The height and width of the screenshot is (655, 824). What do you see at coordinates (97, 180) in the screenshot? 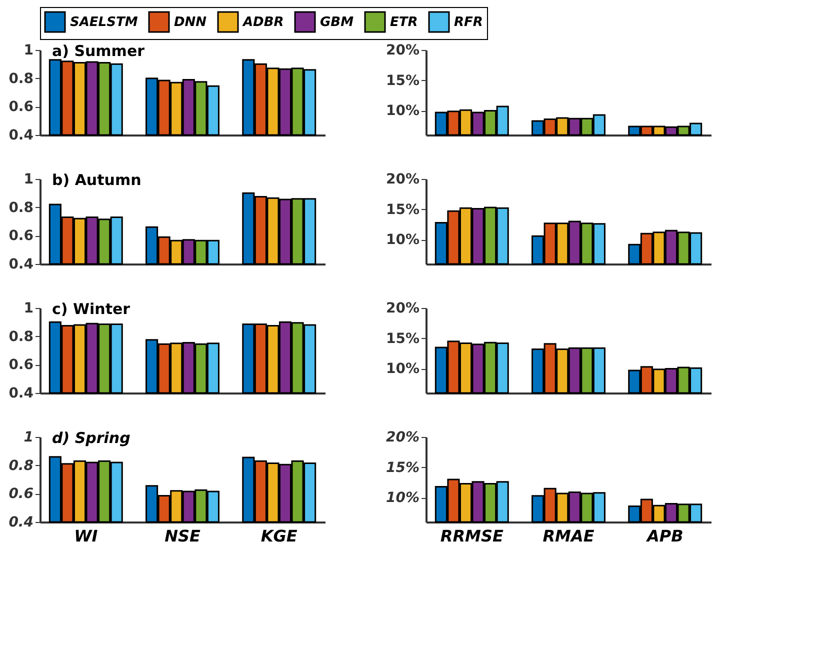
I see `chart-title: b) Autumn` at bounding box center [97, 180].